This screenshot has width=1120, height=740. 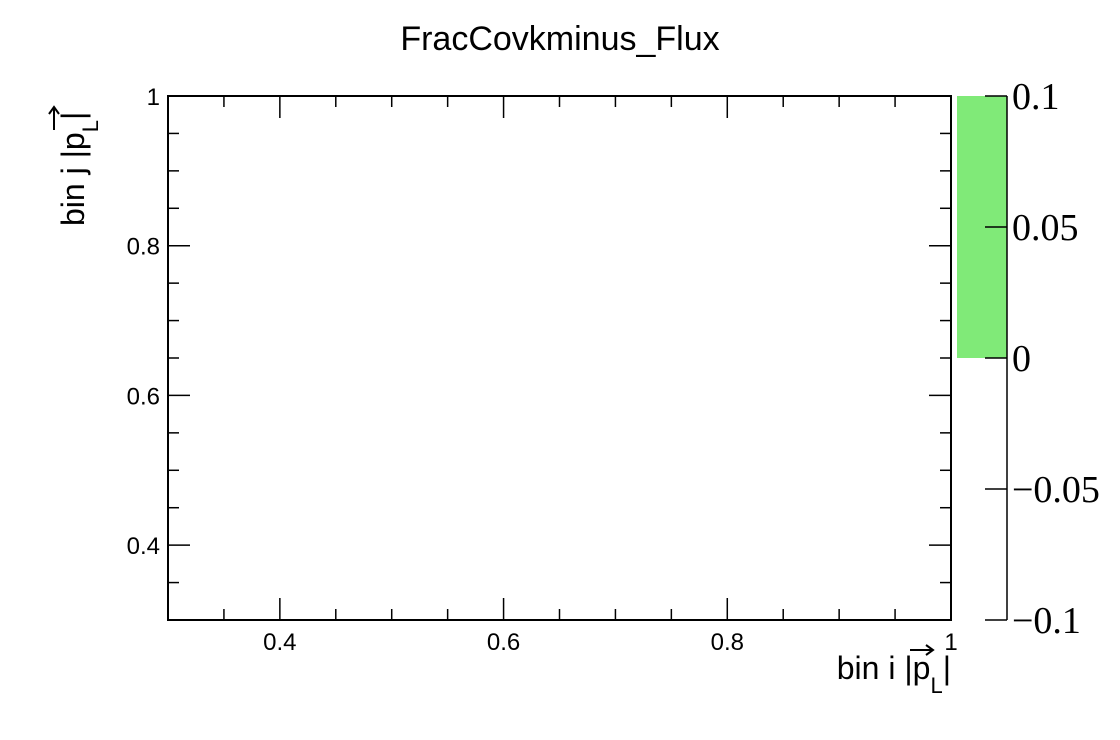 What do you see at coordinates (1046, 621) in the screenshot?
I see `colorbar-tick-label: −0.1` at bounding box center [1046, 621].